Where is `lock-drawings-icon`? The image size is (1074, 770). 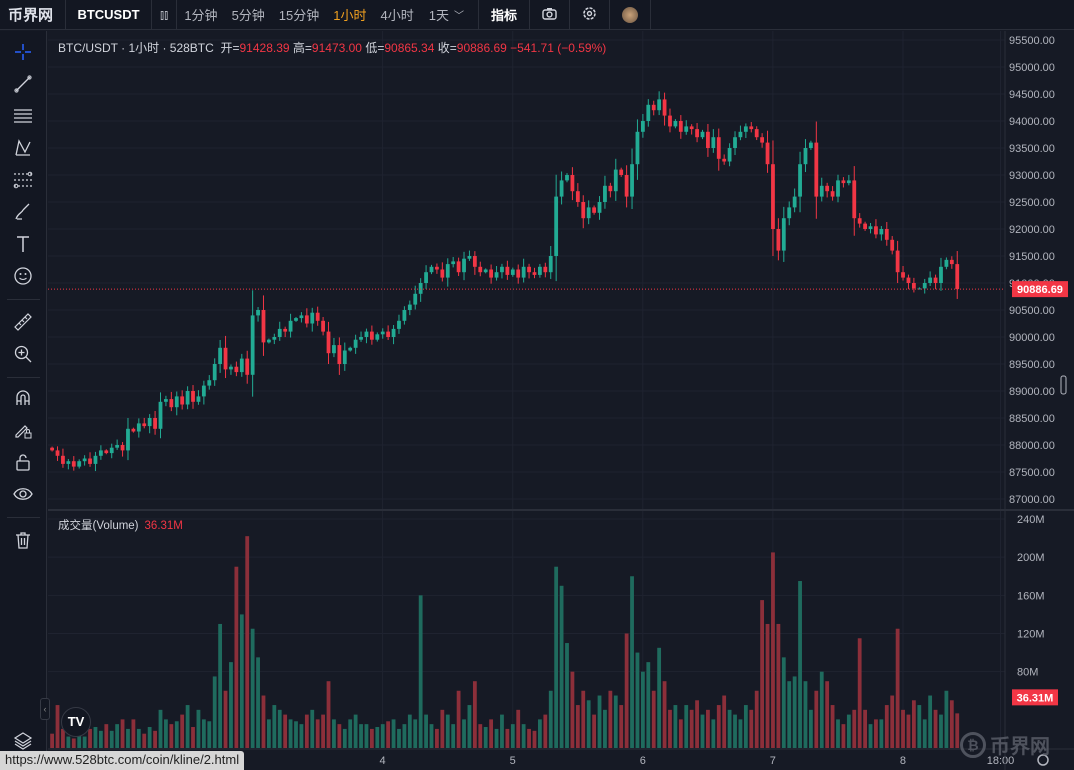 lock-drawings-icon is located at coordinates (23, 430).